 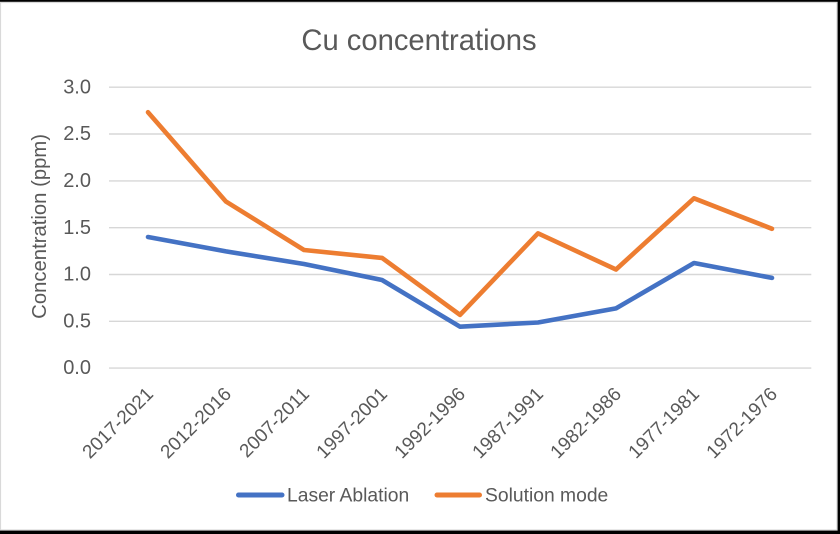 I want to click on svg-text: 2.5, so click(x=77, y=134).